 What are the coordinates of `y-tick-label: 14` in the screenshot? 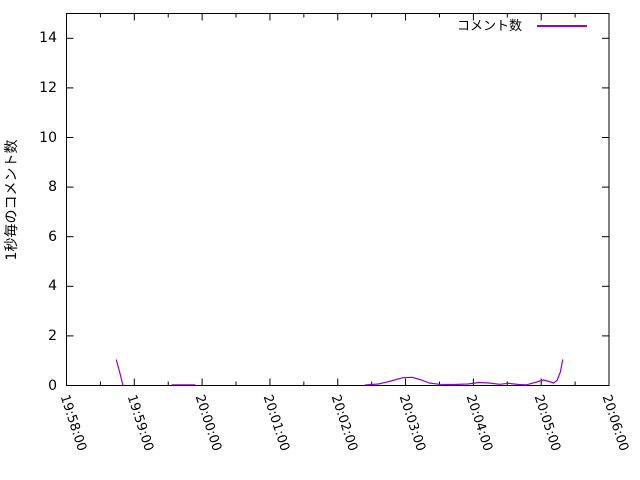 It's located at (48, 38).